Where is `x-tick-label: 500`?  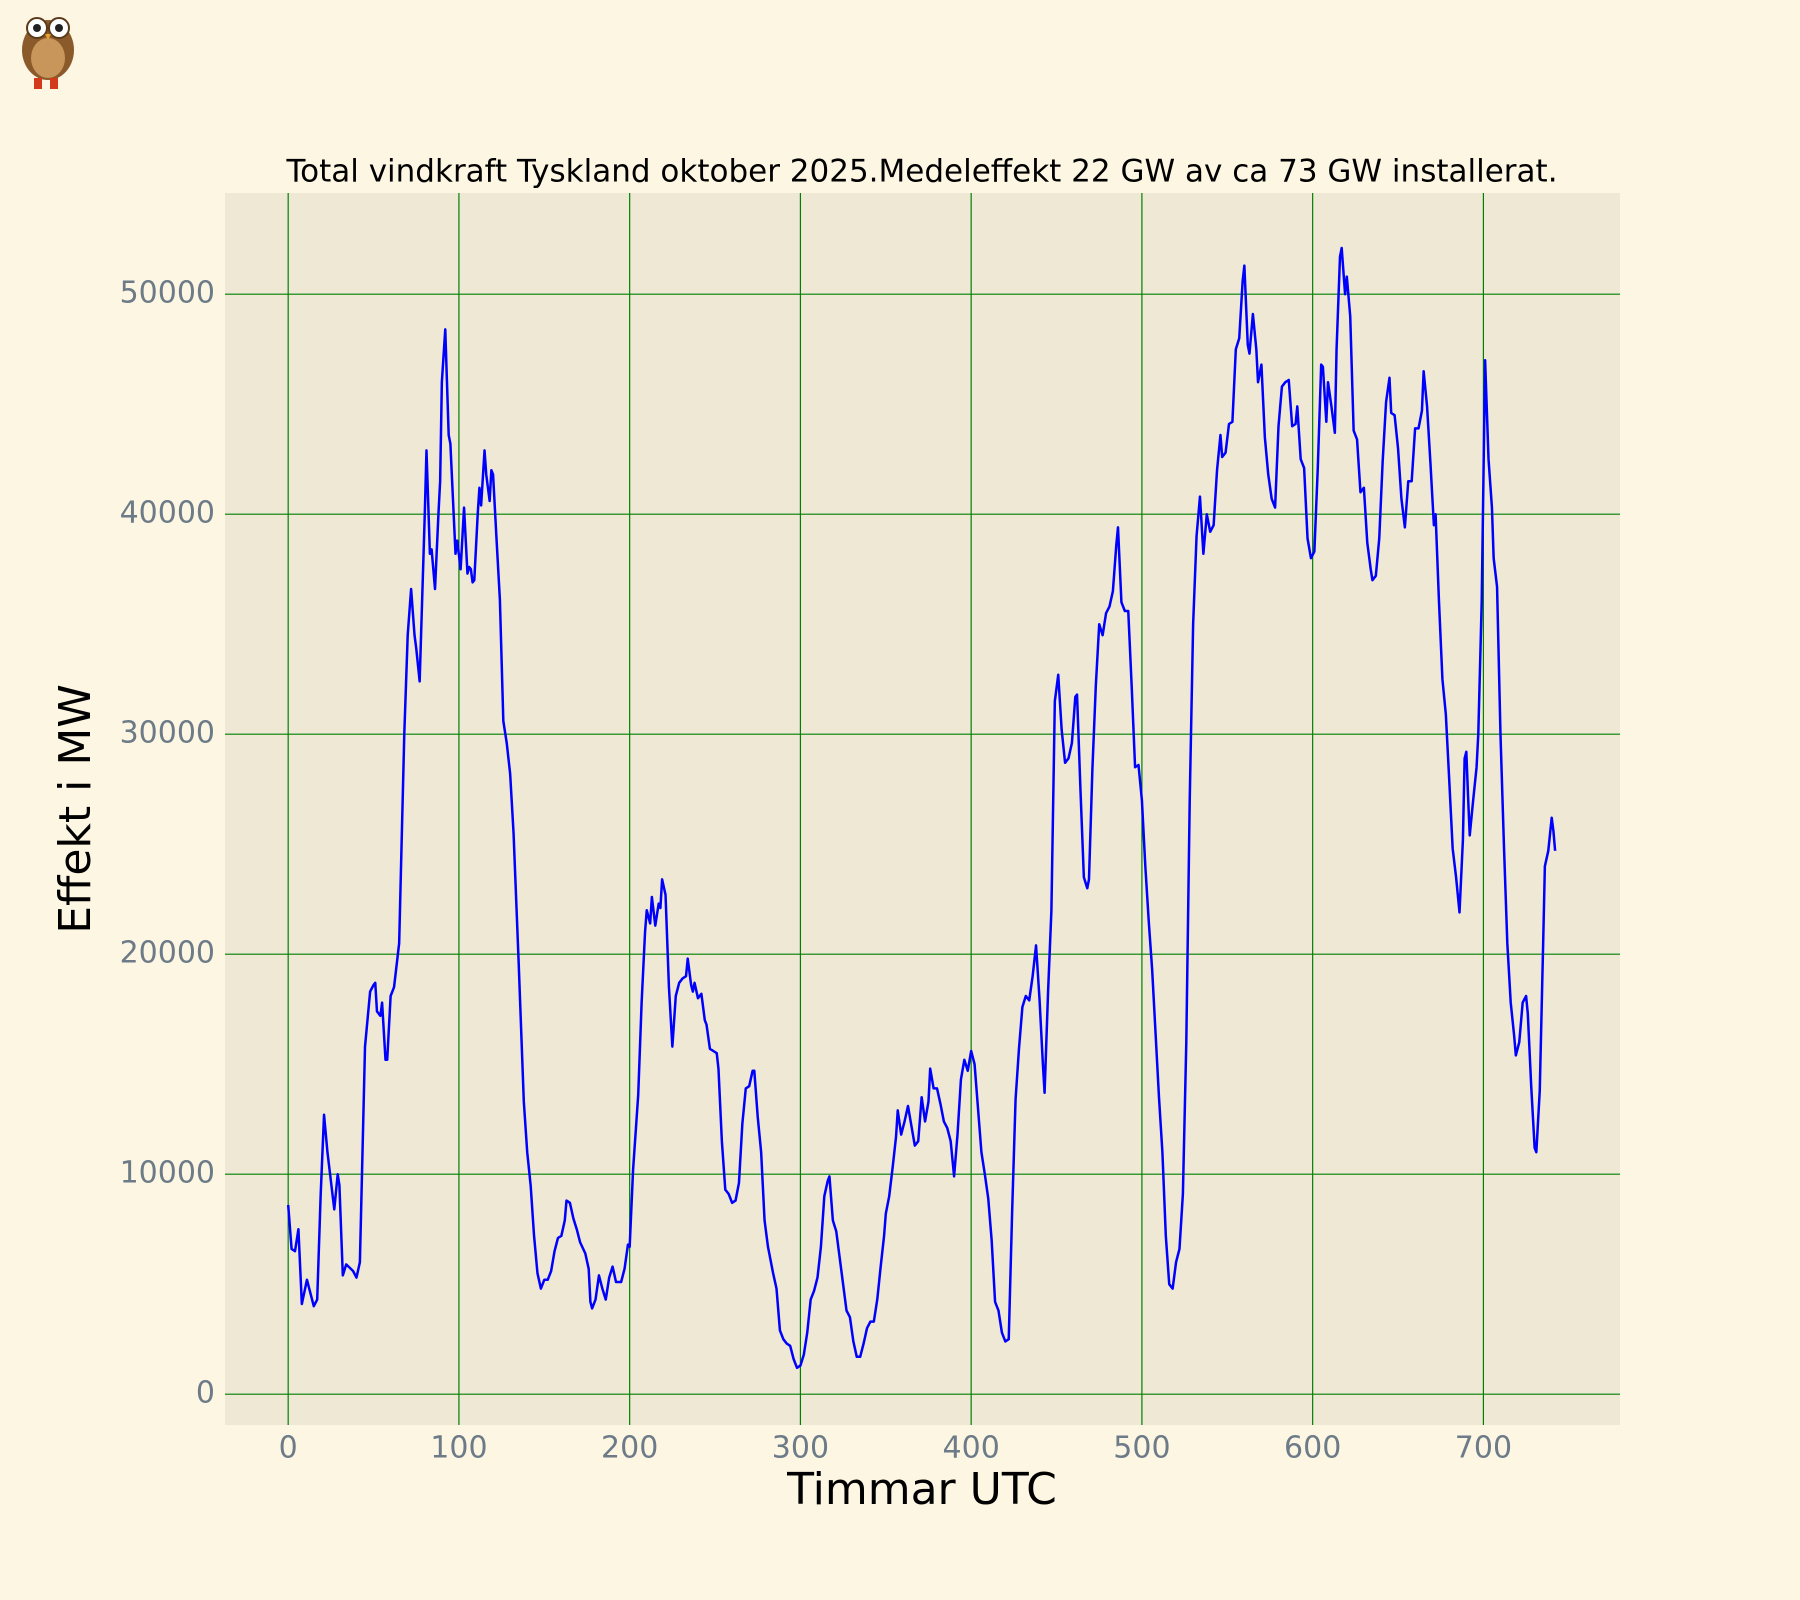
x-tick-label: 500 is located at coordinates (1141, 1448).